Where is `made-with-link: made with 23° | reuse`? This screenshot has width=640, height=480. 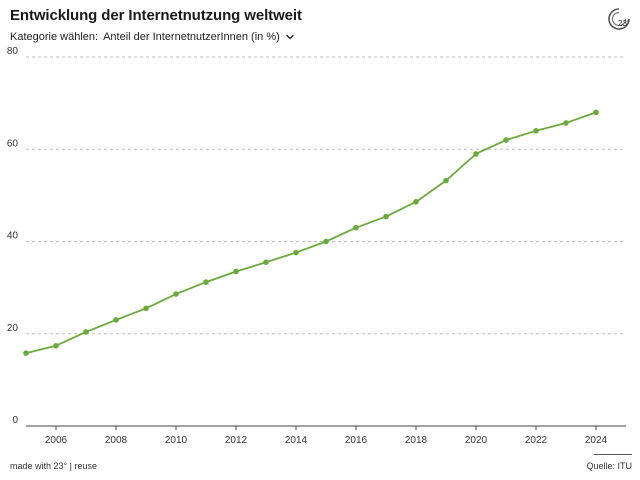 made-with-link: made with 23° | reuse is located at coordinates (53, 466).